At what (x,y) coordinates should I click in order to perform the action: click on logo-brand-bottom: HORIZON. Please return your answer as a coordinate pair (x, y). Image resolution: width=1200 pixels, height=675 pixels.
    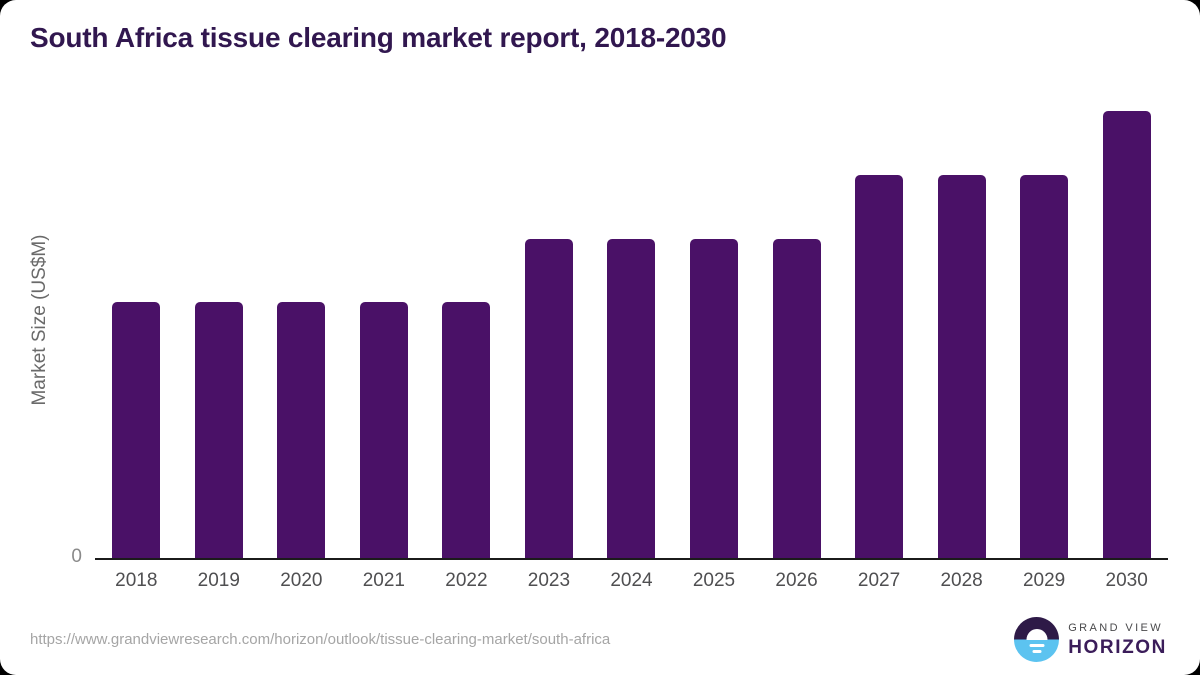
    Looking at the image, I should click on (1117, 647).